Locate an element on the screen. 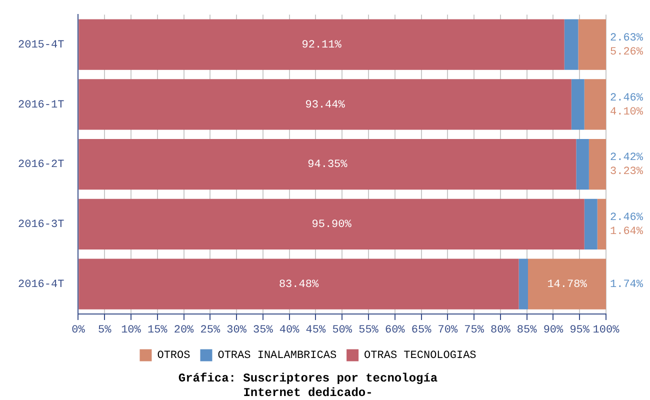  y-tick-label: 2016-4T is located at coordinates (41, 284).